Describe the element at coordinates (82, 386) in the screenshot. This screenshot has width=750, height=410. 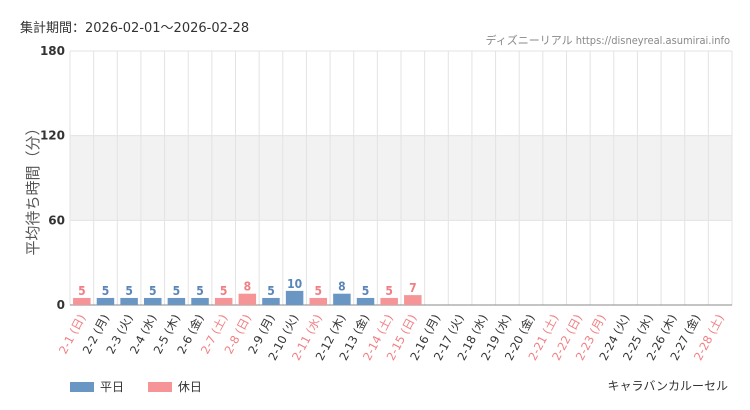
I see `weekday-swatch` at that location.